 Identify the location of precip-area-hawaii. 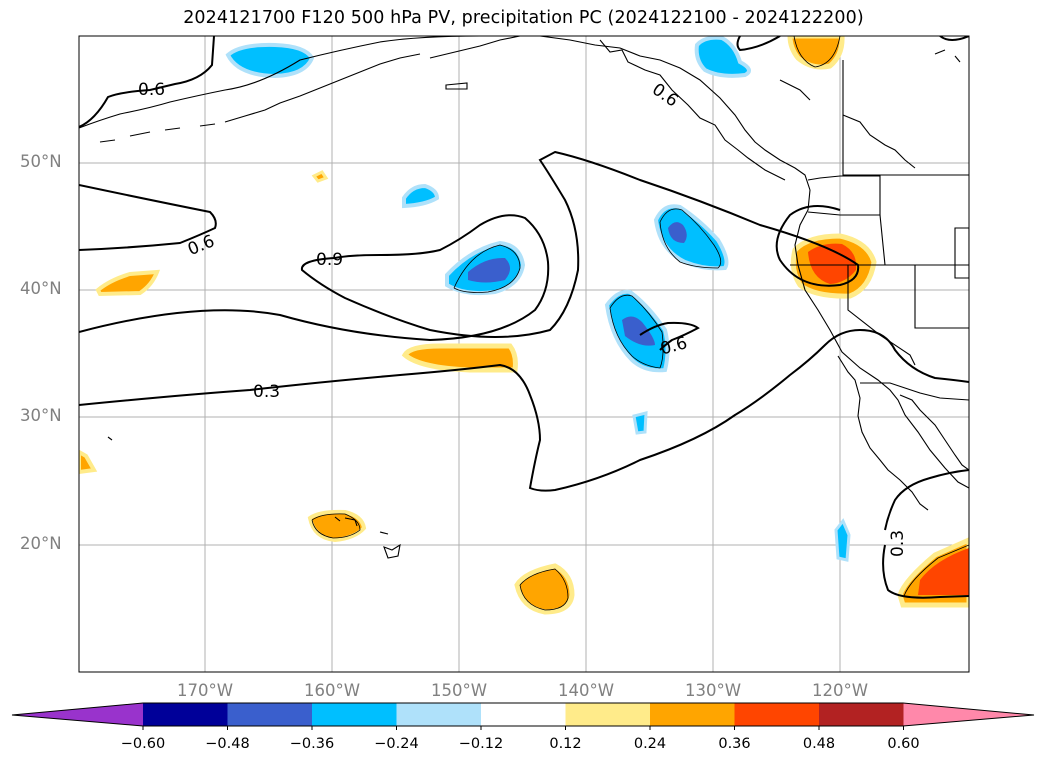
(337, 526).